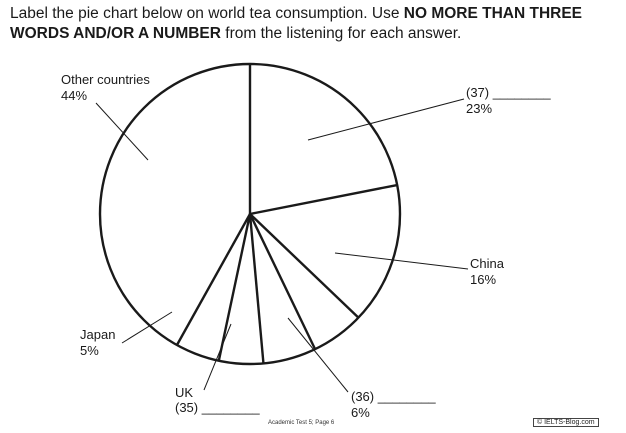 This screenshot has height=433, width=626. Describe the element at coordinates (318, 355) in the screenshot. I see `leader-line-q36` at that location.